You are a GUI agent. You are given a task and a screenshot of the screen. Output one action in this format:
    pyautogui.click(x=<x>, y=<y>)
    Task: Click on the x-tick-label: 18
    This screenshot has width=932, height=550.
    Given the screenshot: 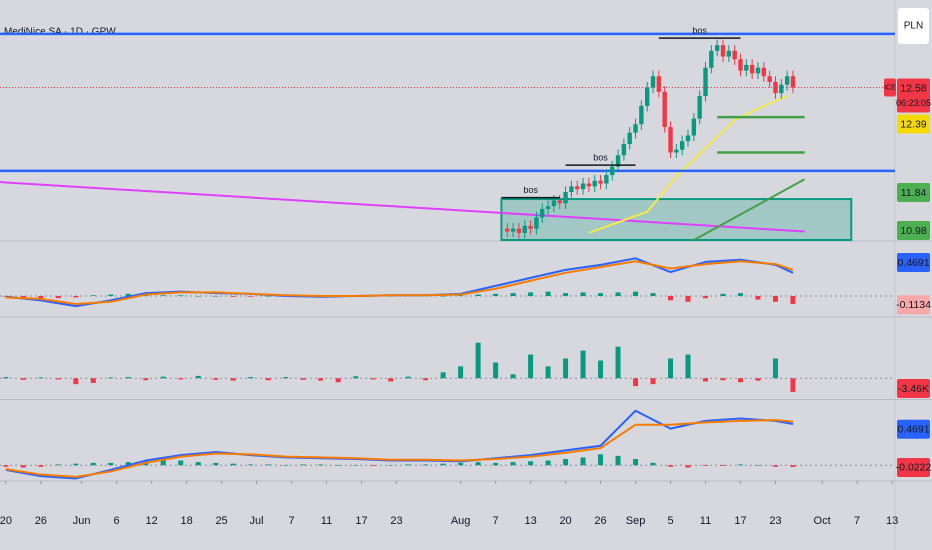 What is the action you would take?
    pyautogui.click(x=186, y=521)
    